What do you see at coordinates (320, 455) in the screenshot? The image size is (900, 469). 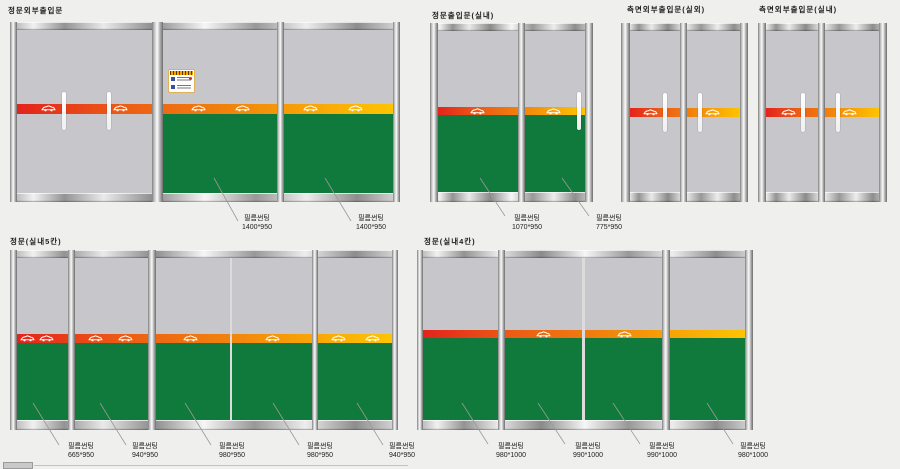 I see `film-label-size: 980*950` at bounding box center [320, 455].